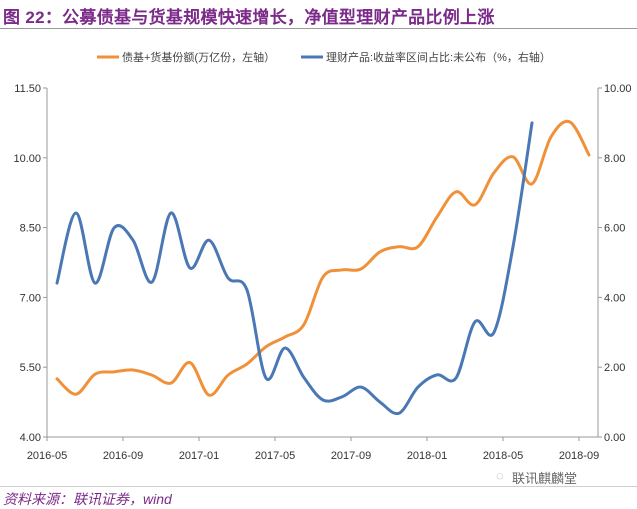 Image resolution: width=637 pixels, height=509 pixels. I want to click on x-tick-label: 2018-01, so click(427, 456).